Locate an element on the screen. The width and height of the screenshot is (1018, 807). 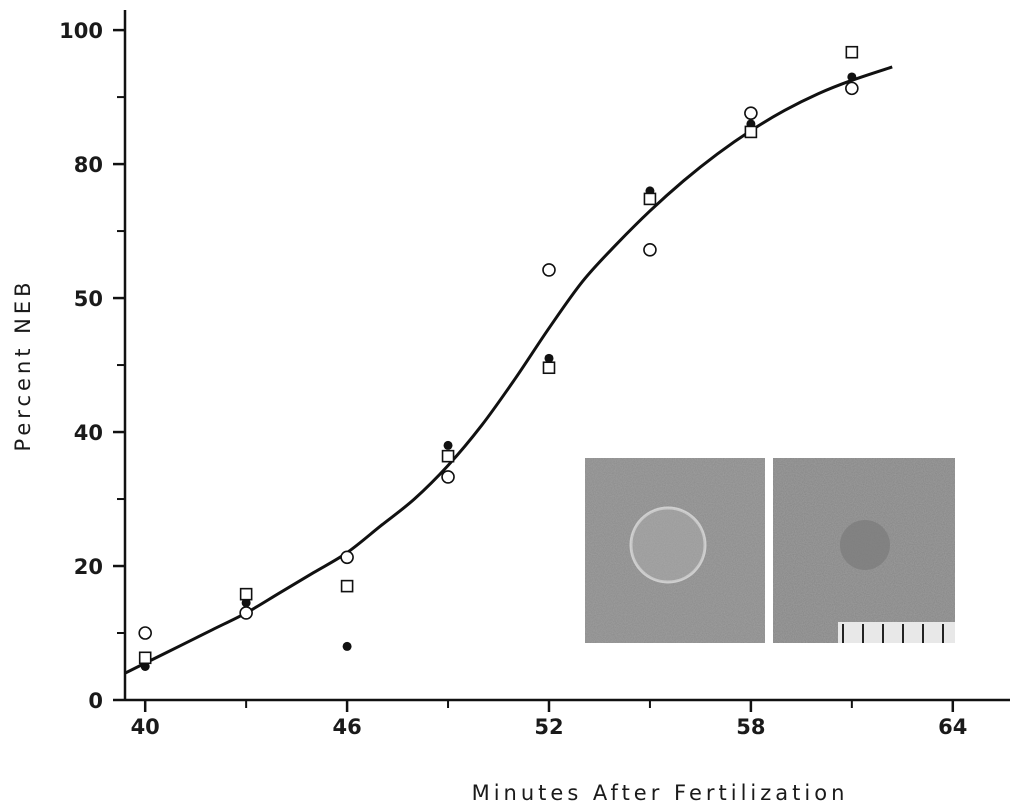
x-tick-label: 64 is located at coordinates (952, 727).